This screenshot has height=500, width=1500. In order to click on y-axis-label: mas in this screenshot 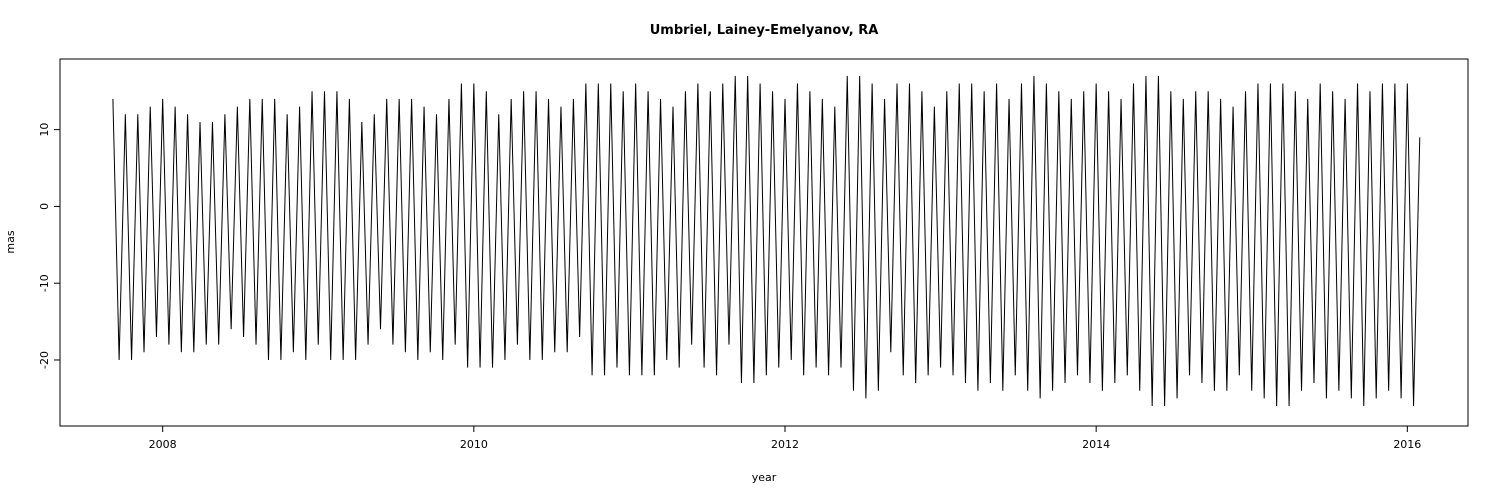, I will do `click(10, 241)`.